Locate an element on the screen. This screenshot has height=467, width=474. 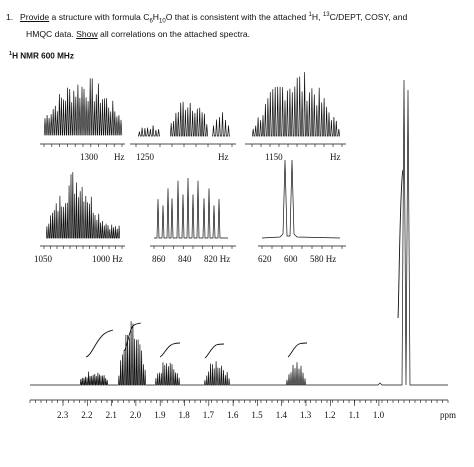
axis-tick-label: 2.3 is located at coordinates (63, 415).